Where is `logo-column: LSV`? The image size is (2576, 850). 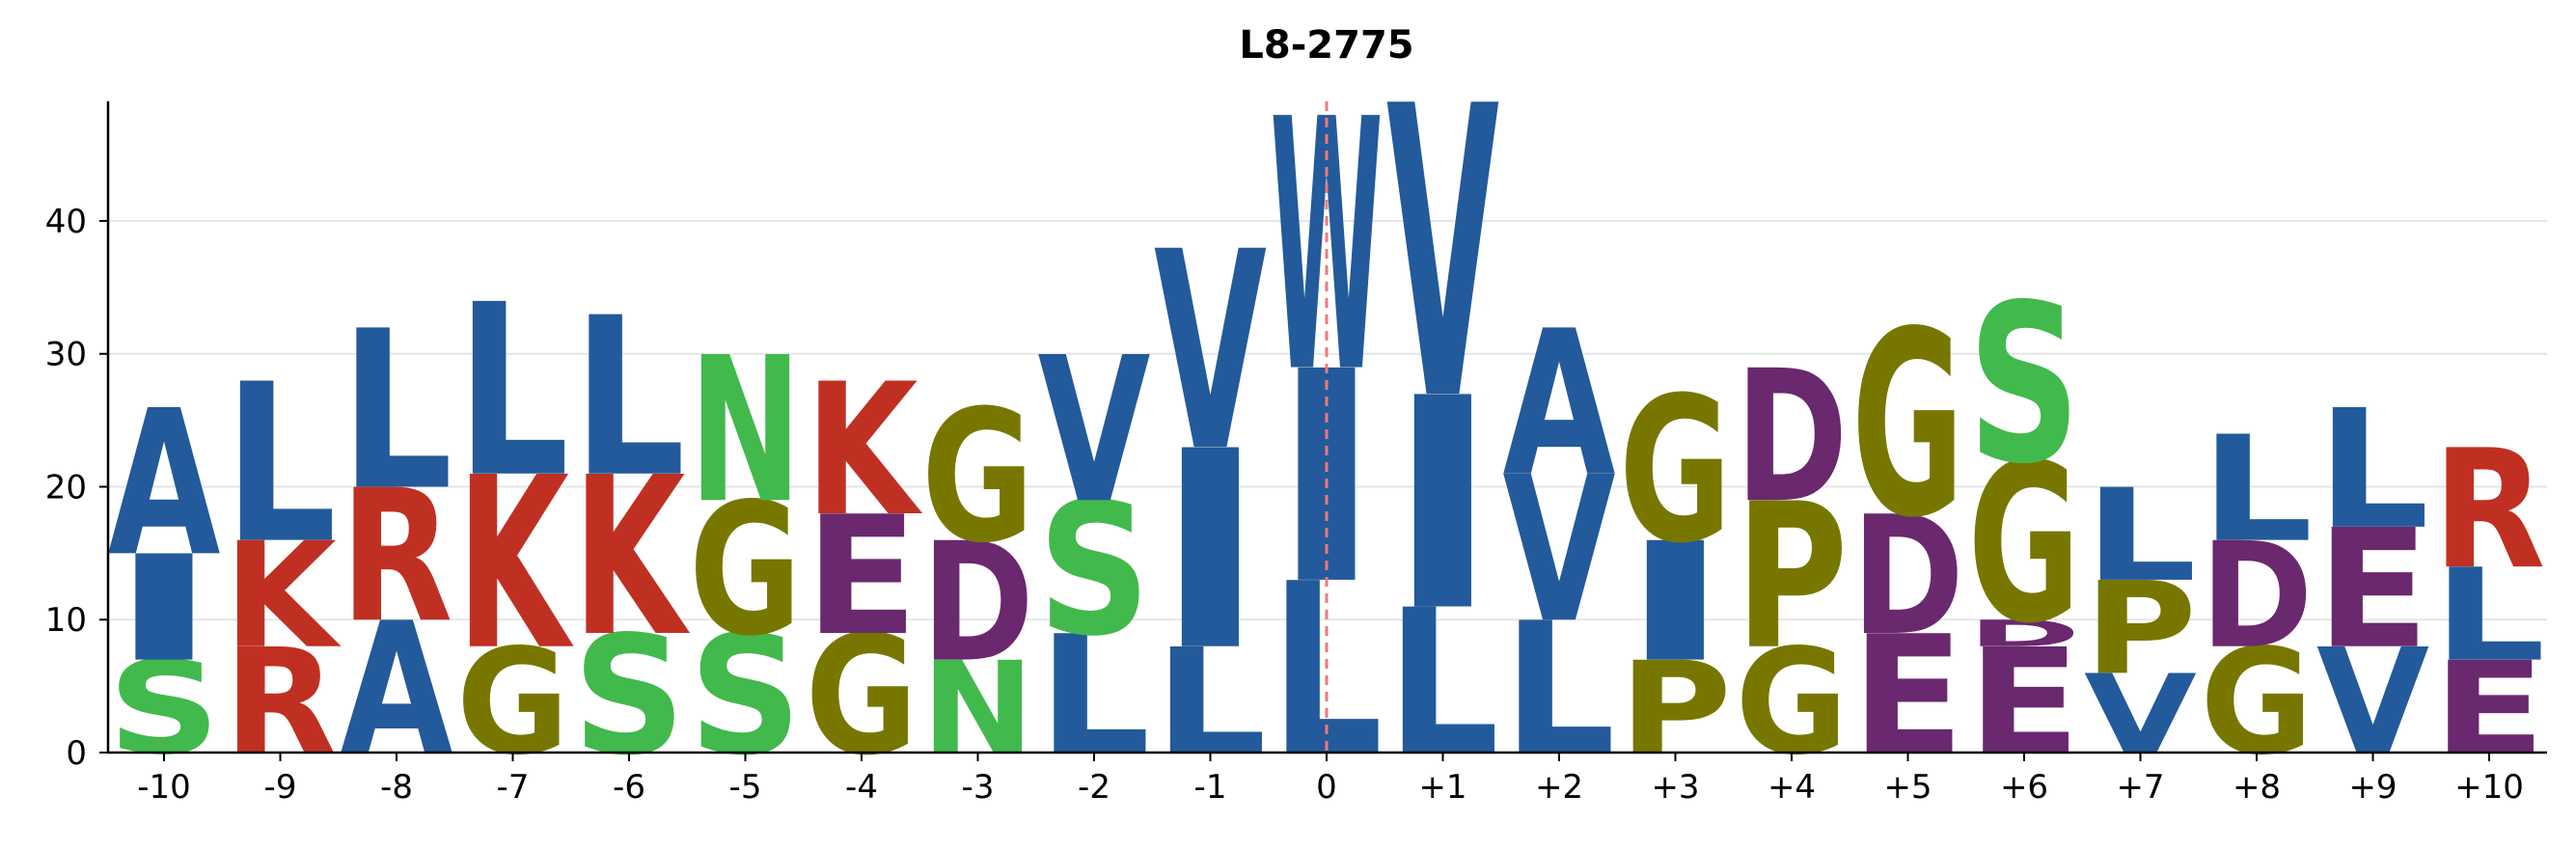 logo-column: LSV is located at coordinates (1094, 552).